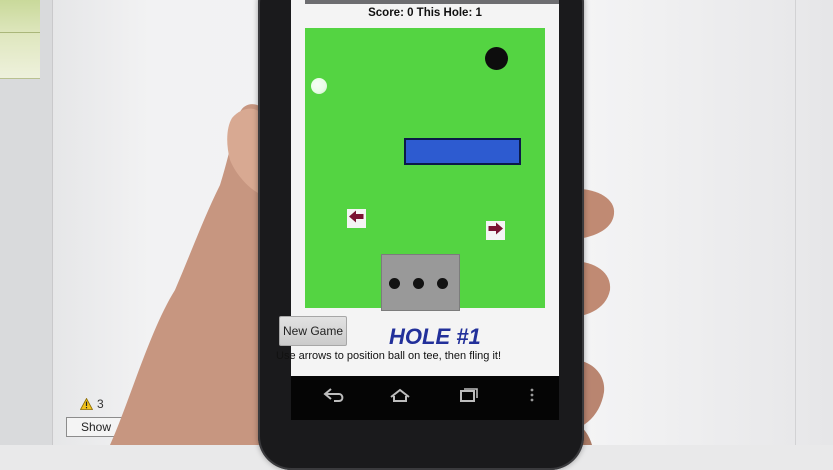 The height and width of the screenshot is (470, 833). I want to click on score-bar: Score: 0 This Hole: 1, so click(425, 14).